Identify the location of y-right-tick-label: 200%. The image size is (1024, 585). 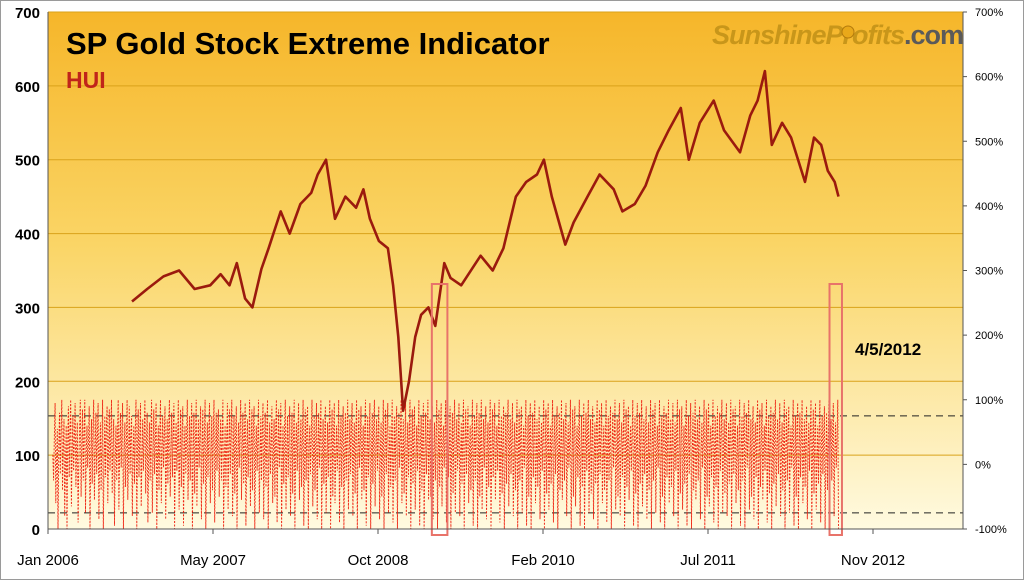
(989, 336).